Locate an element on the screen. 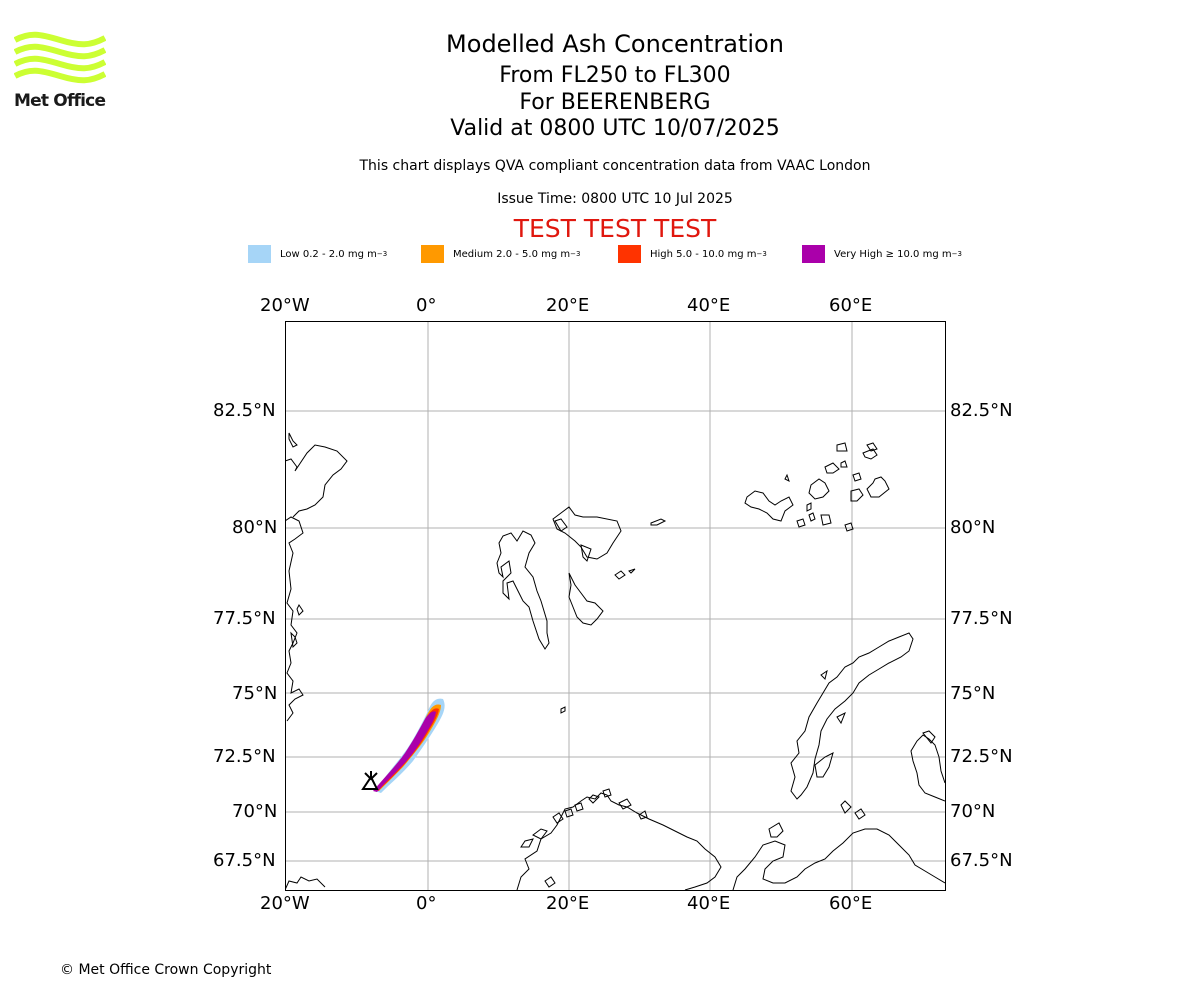 The height and width of the screenshot is (1000, 1200). lat-tick-right-80: 80°N is located at coordinates (973, 527).